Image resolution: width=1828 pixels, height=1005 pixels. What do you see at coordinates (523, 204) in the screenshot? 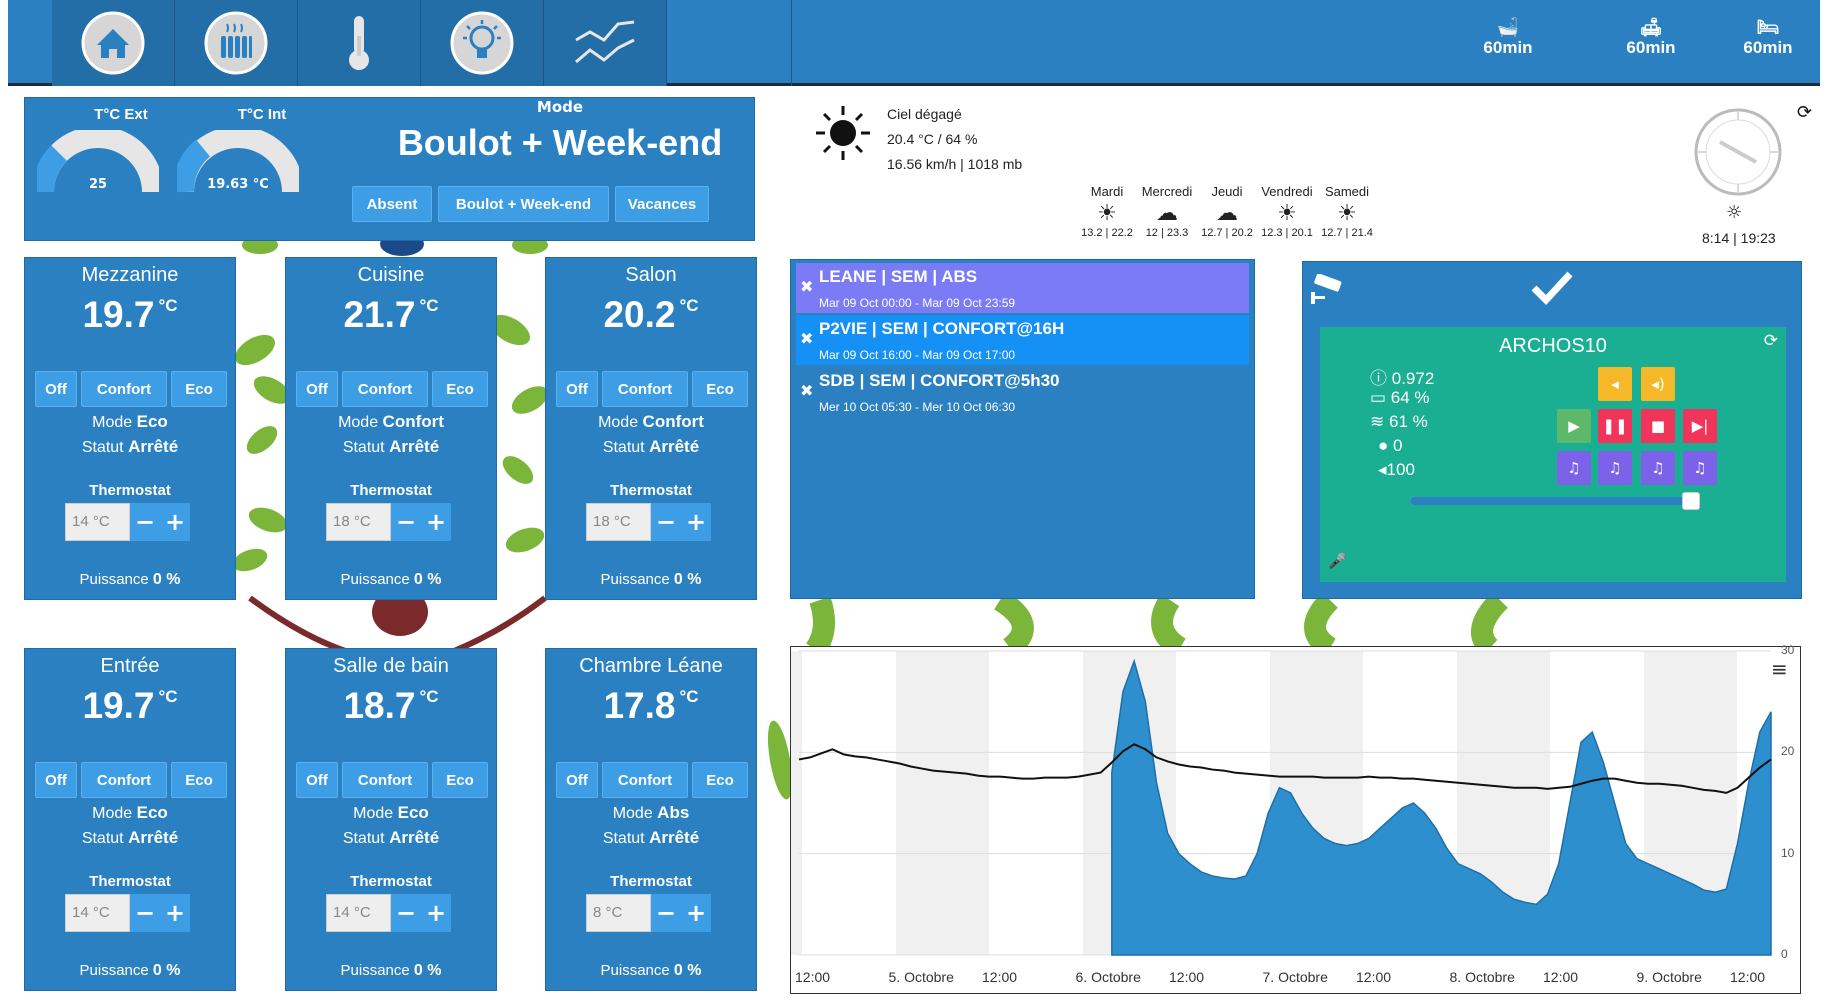
I see `mode-boulot-button: Boulot + Week-end` at bounding box center [523, 204].